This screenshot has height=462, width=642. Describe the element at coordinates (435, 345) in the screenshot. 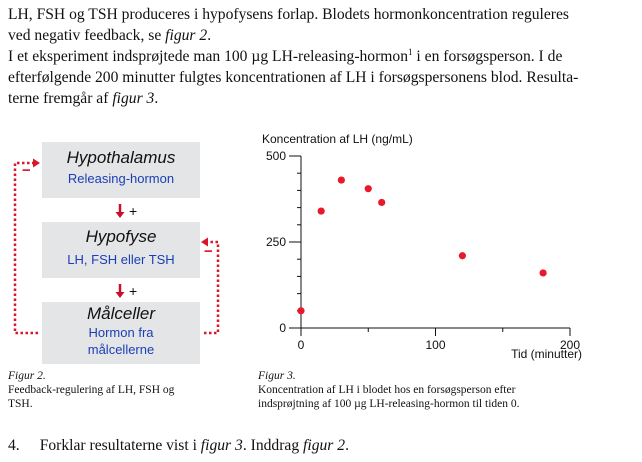

I see `x-tick-label: 100` at that location.